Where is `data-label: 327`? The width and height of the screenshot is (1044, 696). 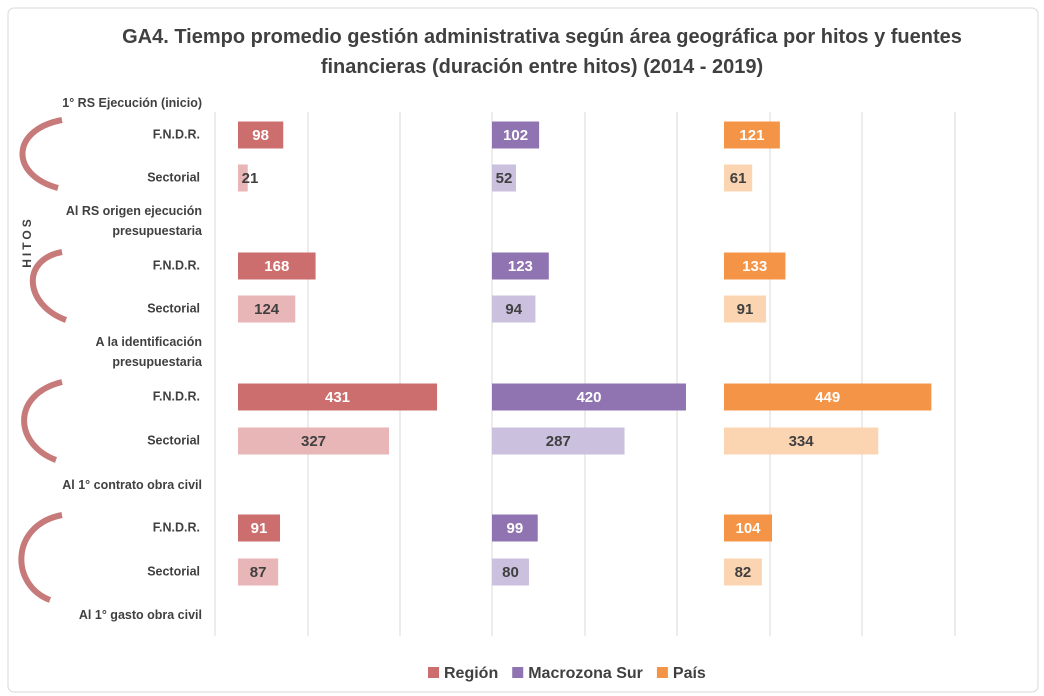 data-label: 327 is located at coordinates (313, 441).